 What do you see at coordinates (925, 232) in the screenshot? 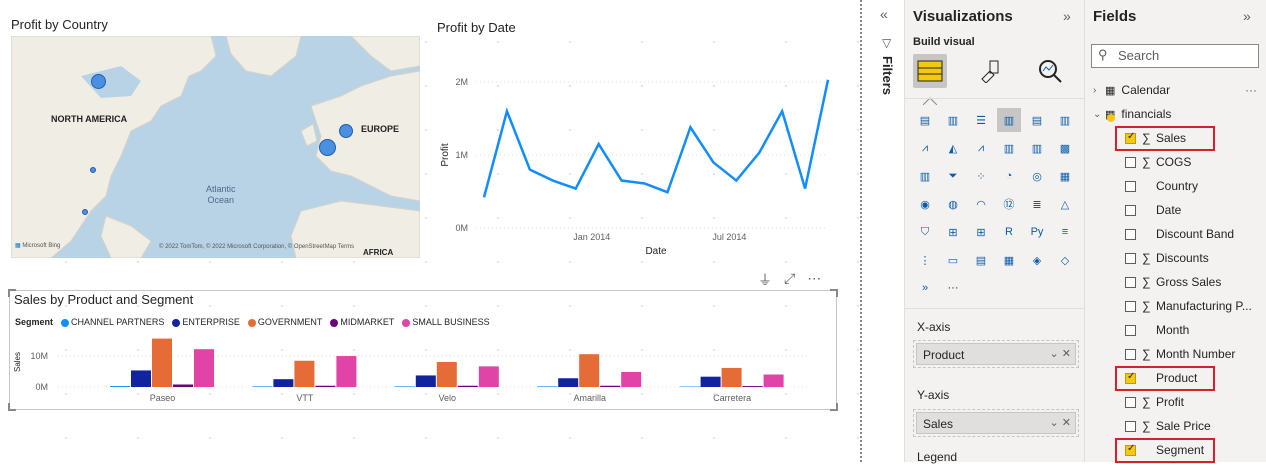
I see `slicer-icon: ⛉` at bounding box center [925, 232].